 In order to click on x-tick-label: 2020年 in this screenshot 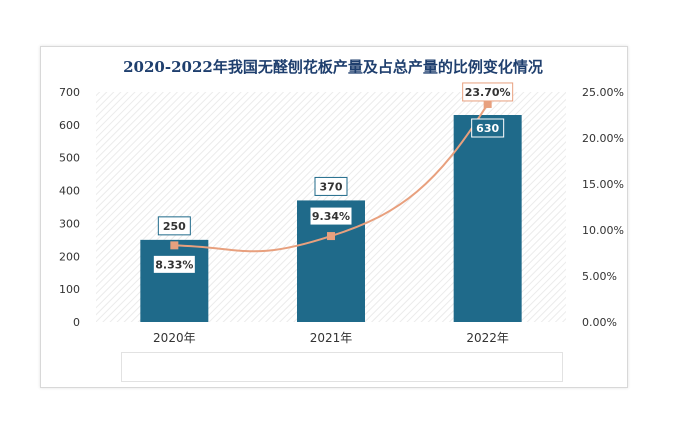, I will do `click(174, 338)`.